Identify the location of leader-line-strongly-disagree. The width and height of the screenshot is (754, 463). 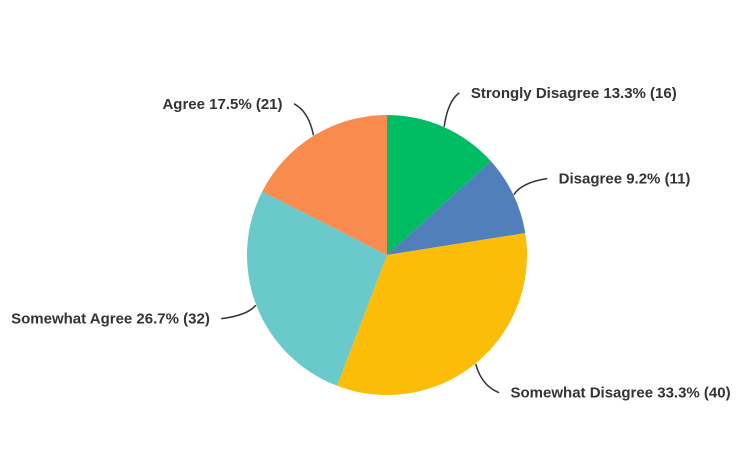
(451, 109).